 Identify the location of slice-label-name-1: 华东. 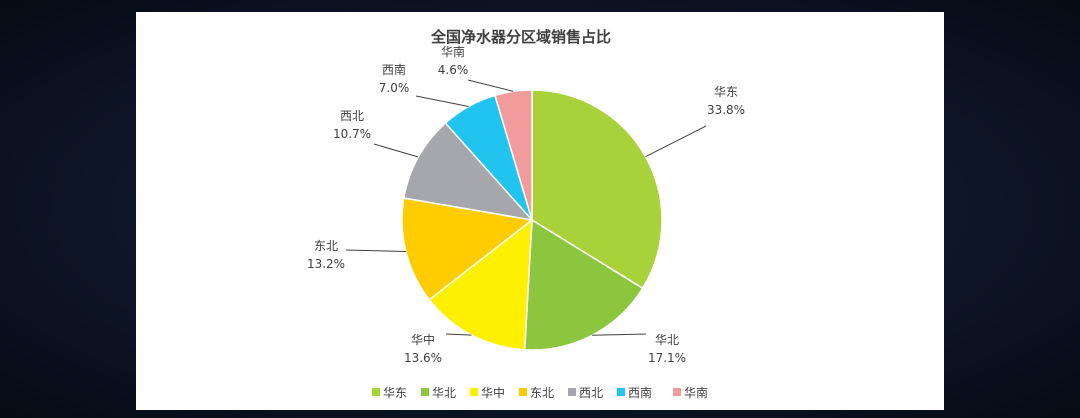
(726, 92).